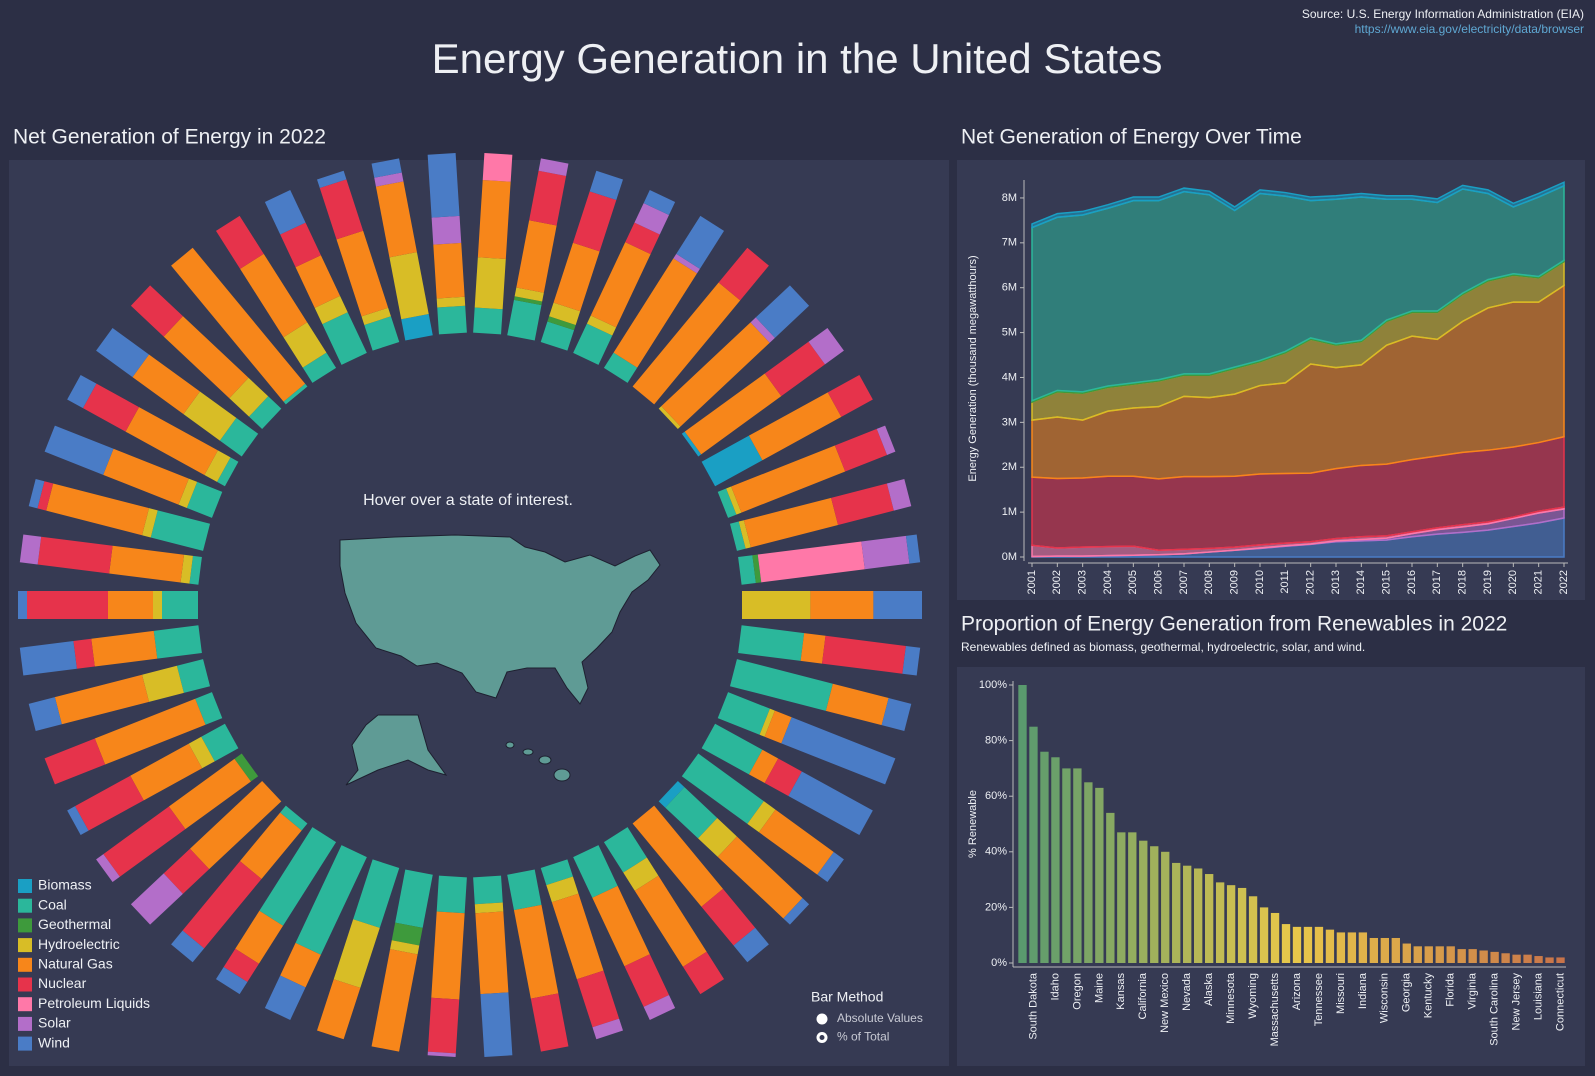 The width and height of the screenshot is (1595, 1076). Describe the element at coordinates (500, 660) in the screenshot. I see `us-map` at that location.